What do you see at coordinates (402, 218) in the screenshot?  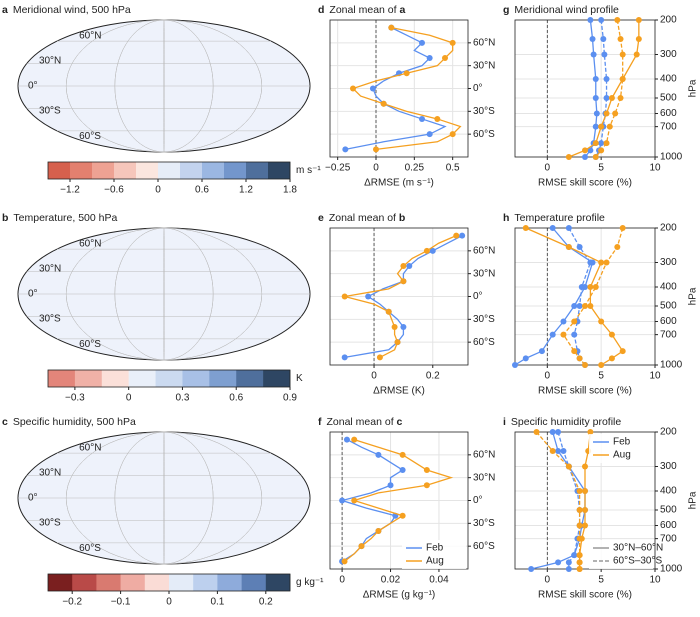 I see `panel-ref: b` at bounding box center [402, 218].